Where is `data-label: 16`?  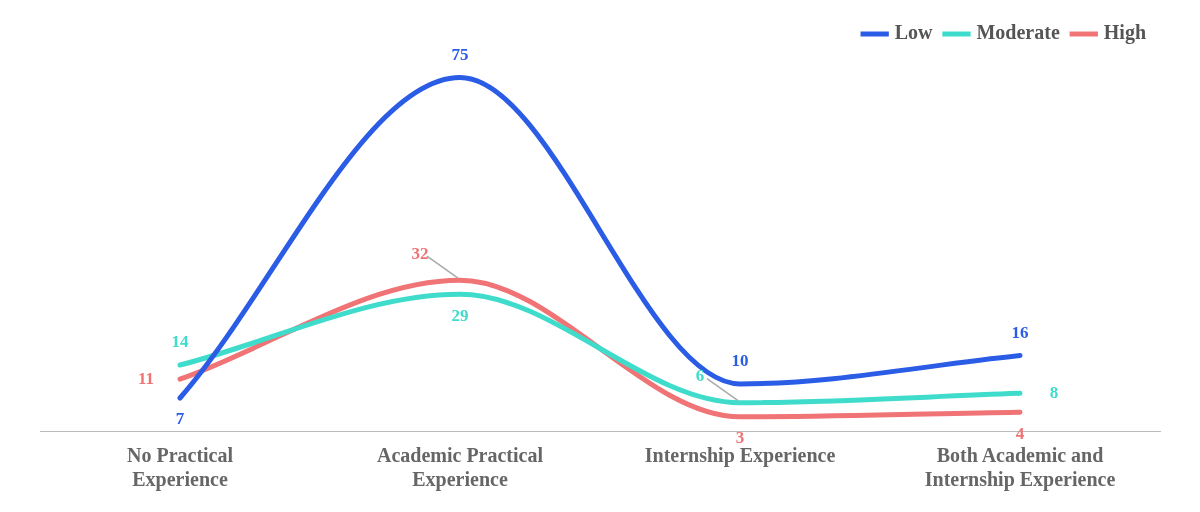 data-label: 16 is located at coordinates (1020, 332).